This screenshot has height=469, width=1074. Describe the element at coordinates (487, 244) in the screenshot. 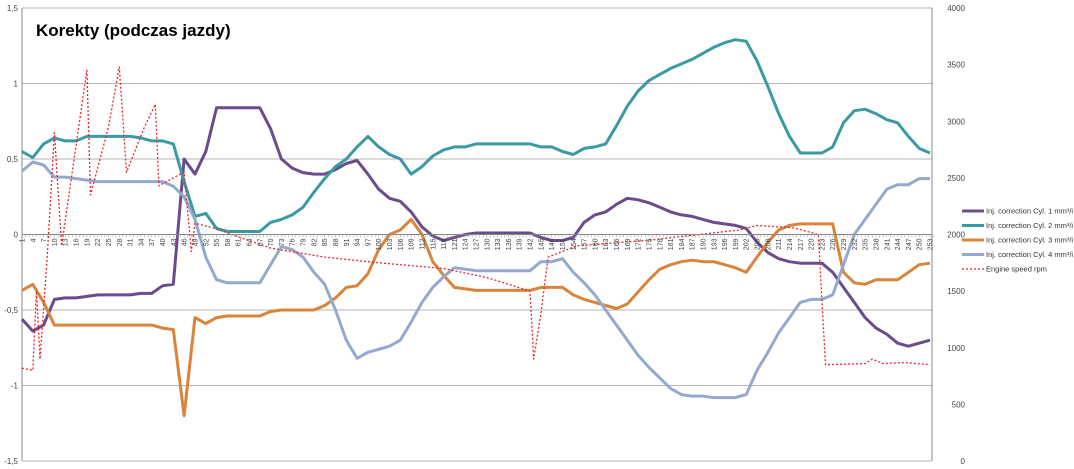

I see `x-tick-label: 130` at that location.